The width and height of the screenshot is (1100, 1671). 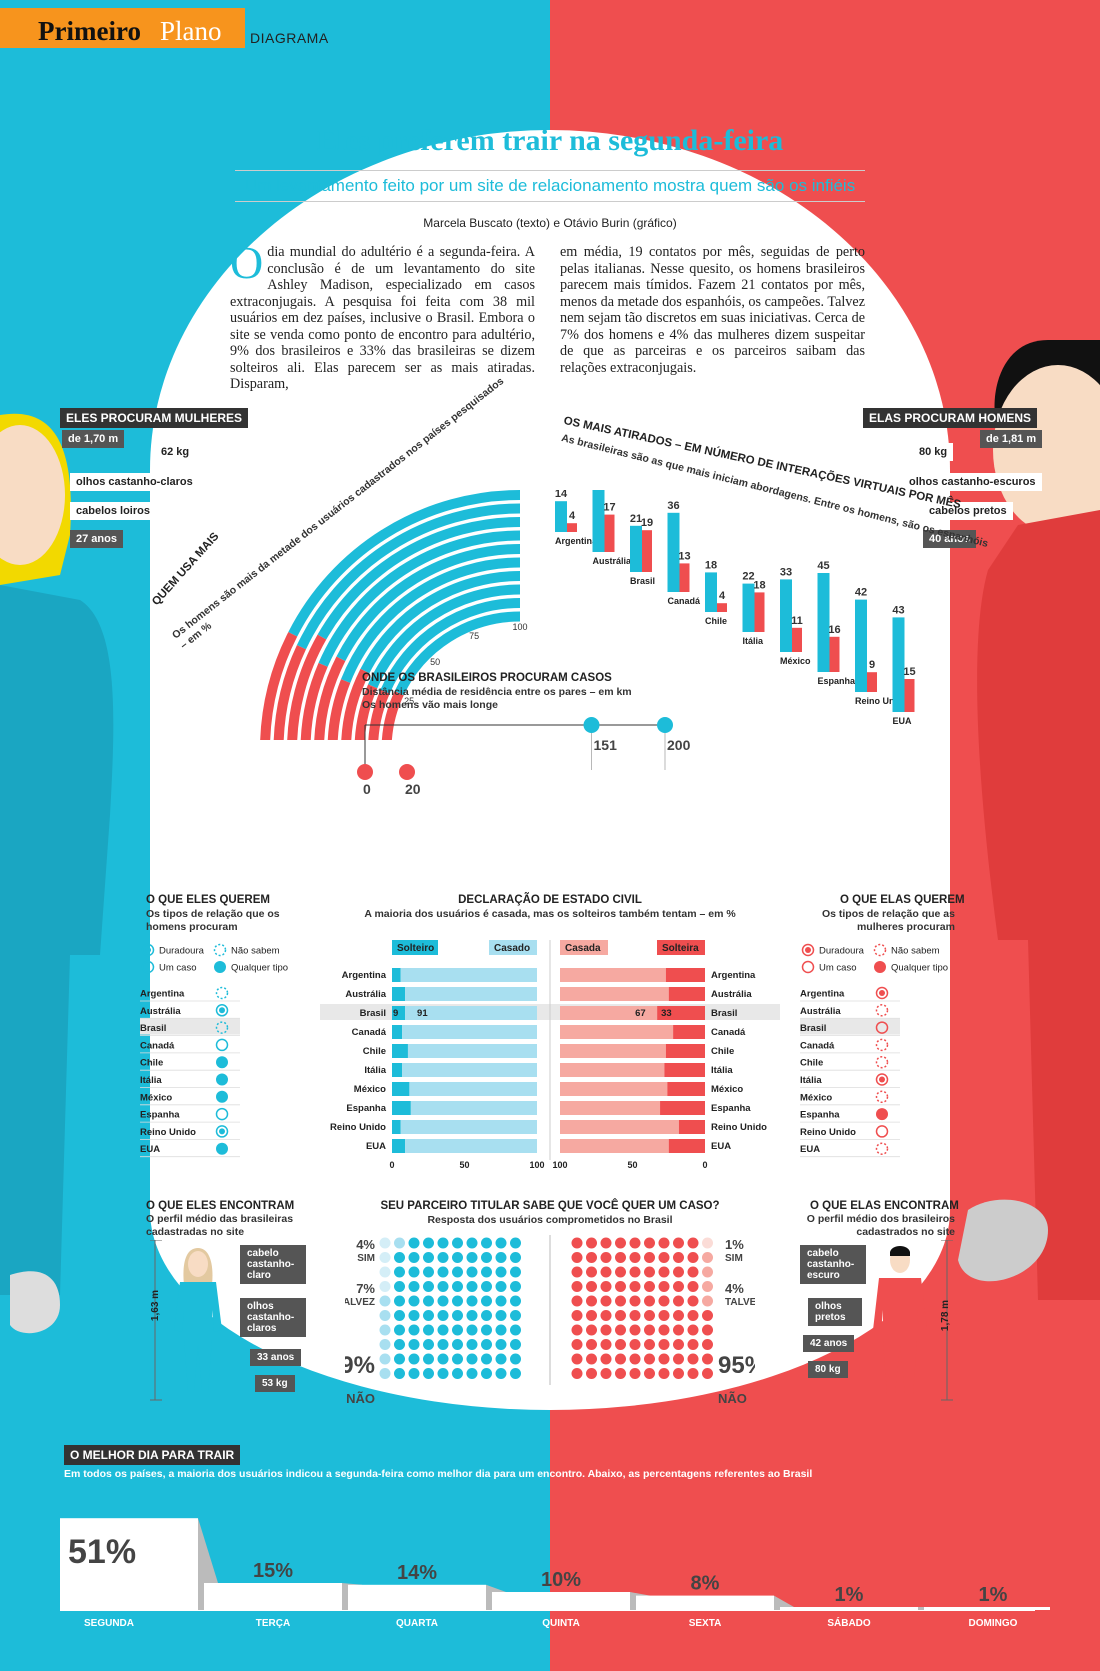 I want to click on bar-solteira-chile, so click(x=685, y=1051).